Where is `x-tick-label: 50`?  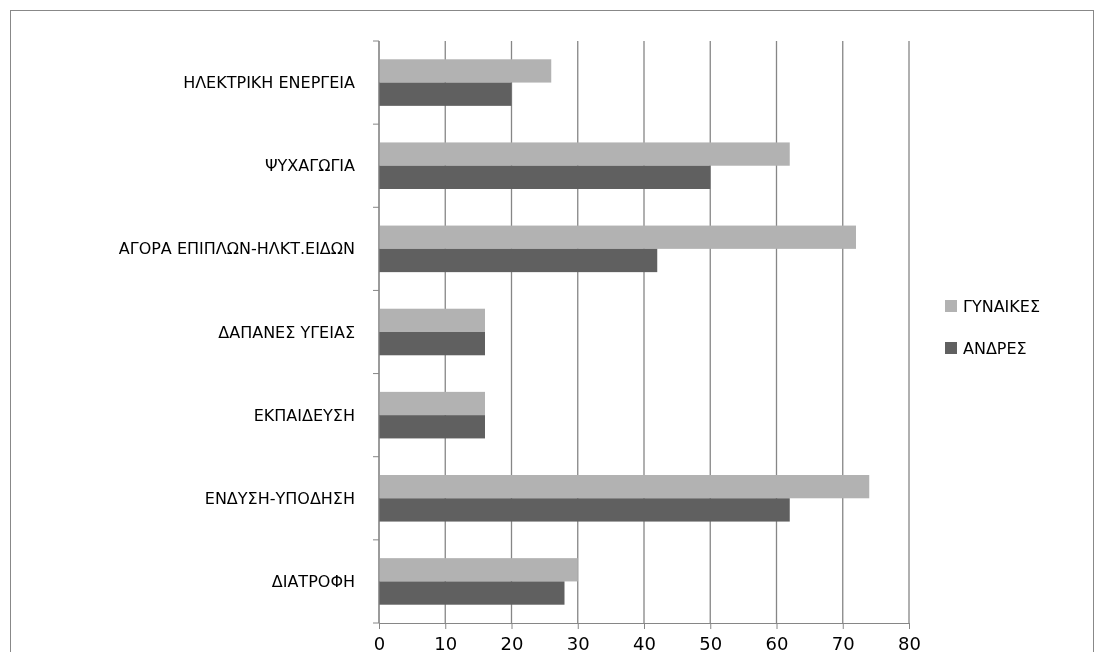 x-tick-label: 50 is located at coordinates (711, 642).